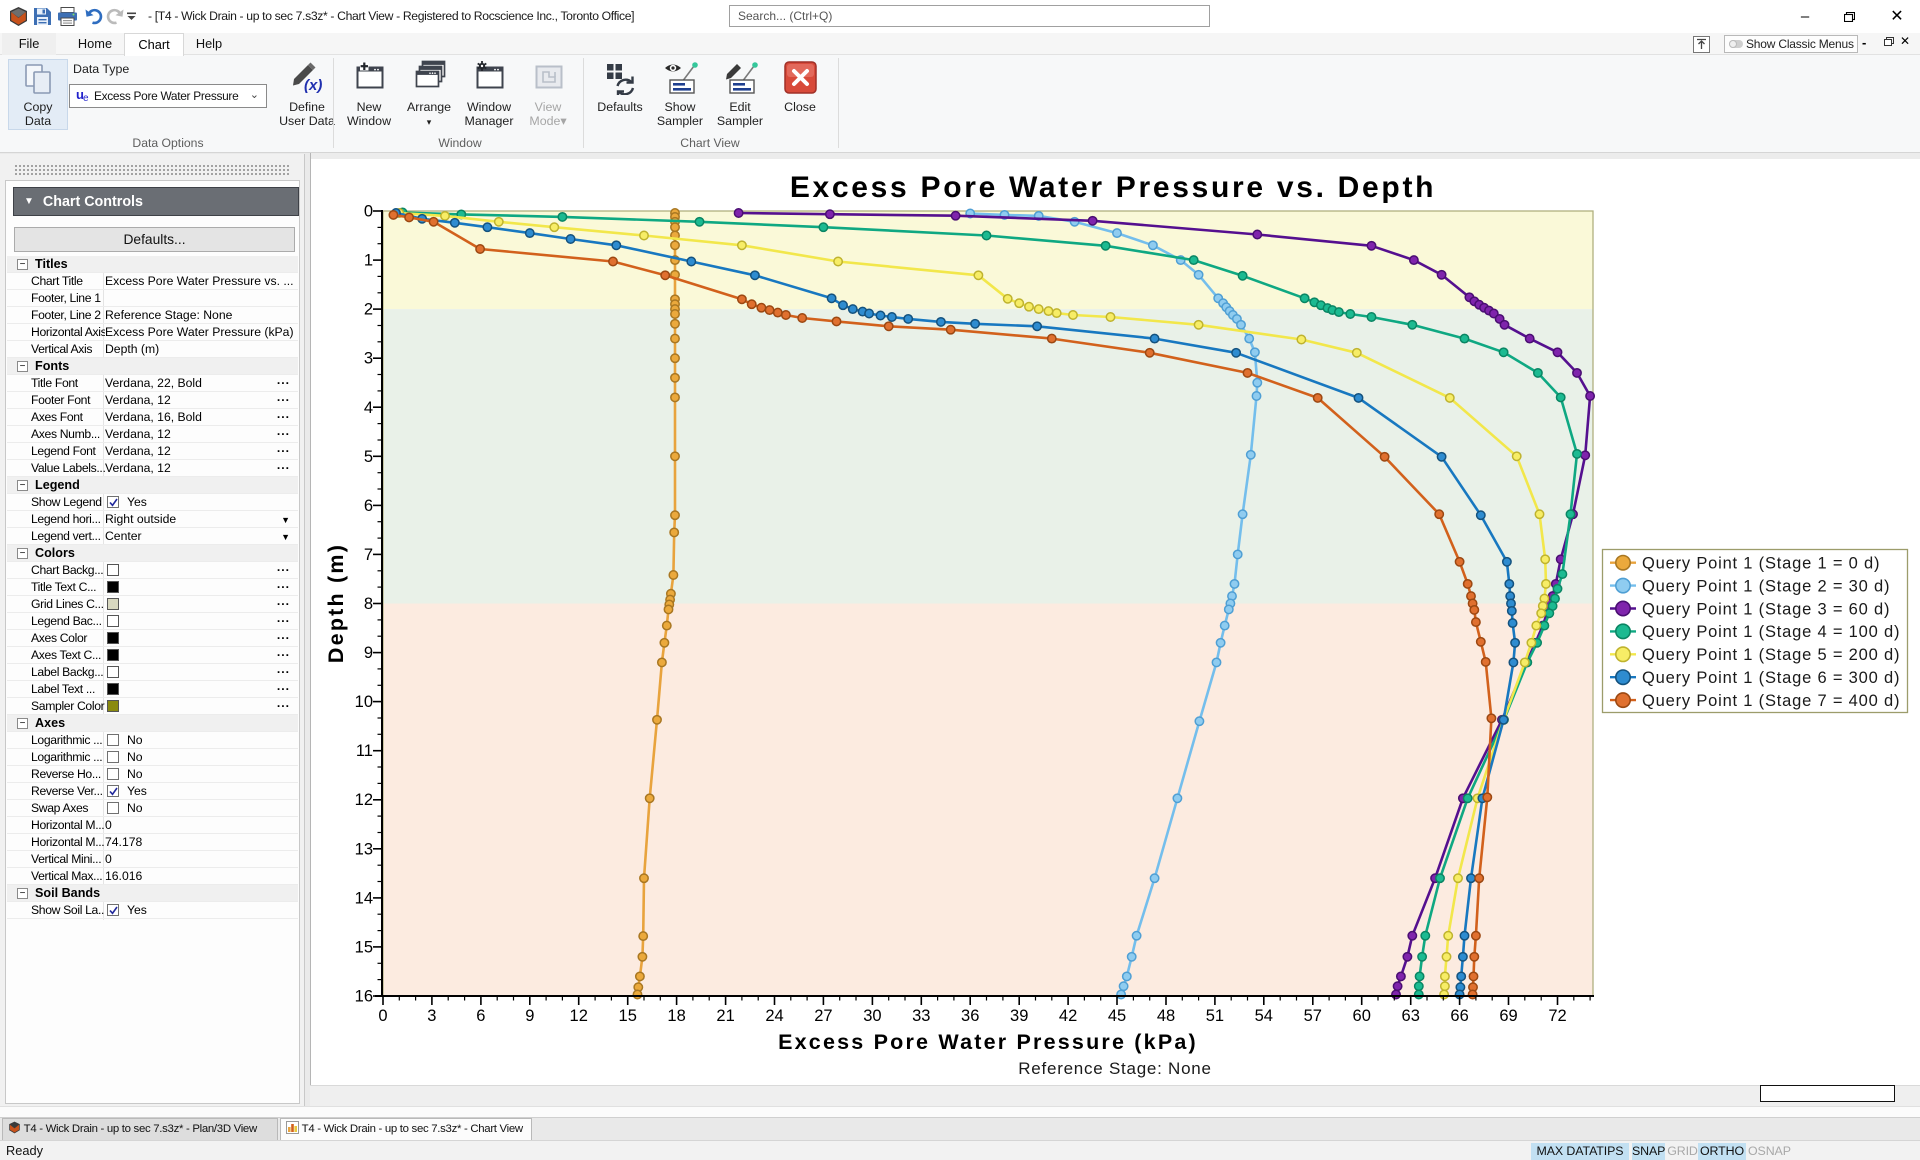 The height and width of the screenshot is (1160, 1920). What do you see at coordinates (368, 457) in the screenshot?
I see `svg-text: 5` at bounding box center [368, 457].